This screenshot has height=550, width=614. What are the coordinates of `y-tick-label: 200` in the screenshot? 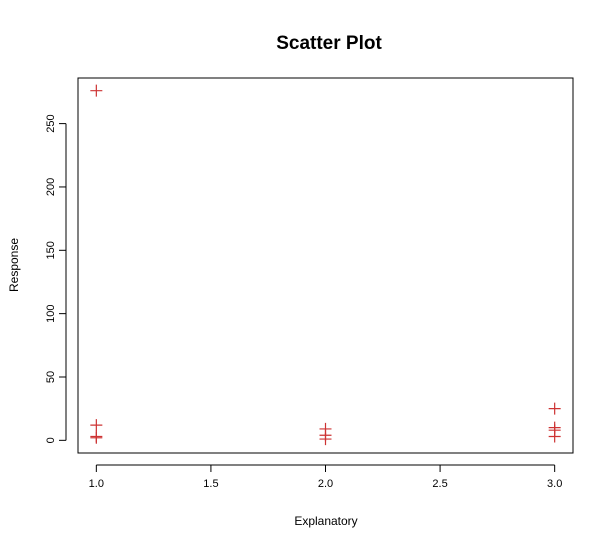 It's located at (51, 187).